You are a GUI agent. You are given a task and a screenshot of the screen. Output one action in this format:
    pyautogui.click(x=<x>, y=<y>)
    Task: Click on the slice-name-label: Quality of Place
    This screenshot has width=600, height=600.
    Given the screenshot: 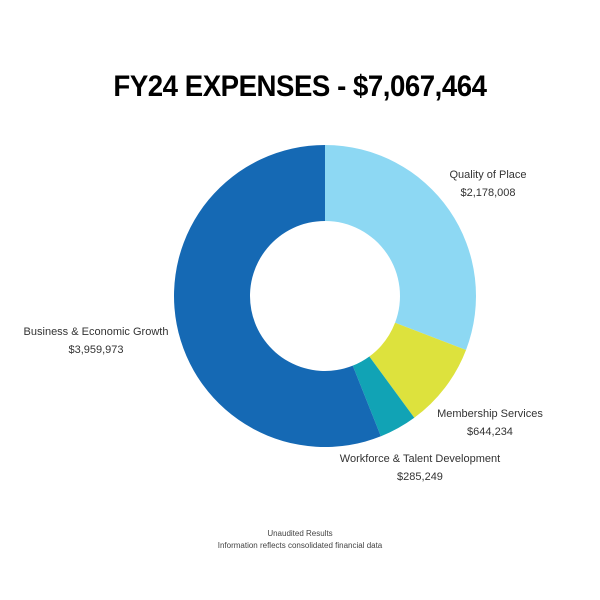 What is the action you would take?
    pyautogui.click(x=487, y=175)
    